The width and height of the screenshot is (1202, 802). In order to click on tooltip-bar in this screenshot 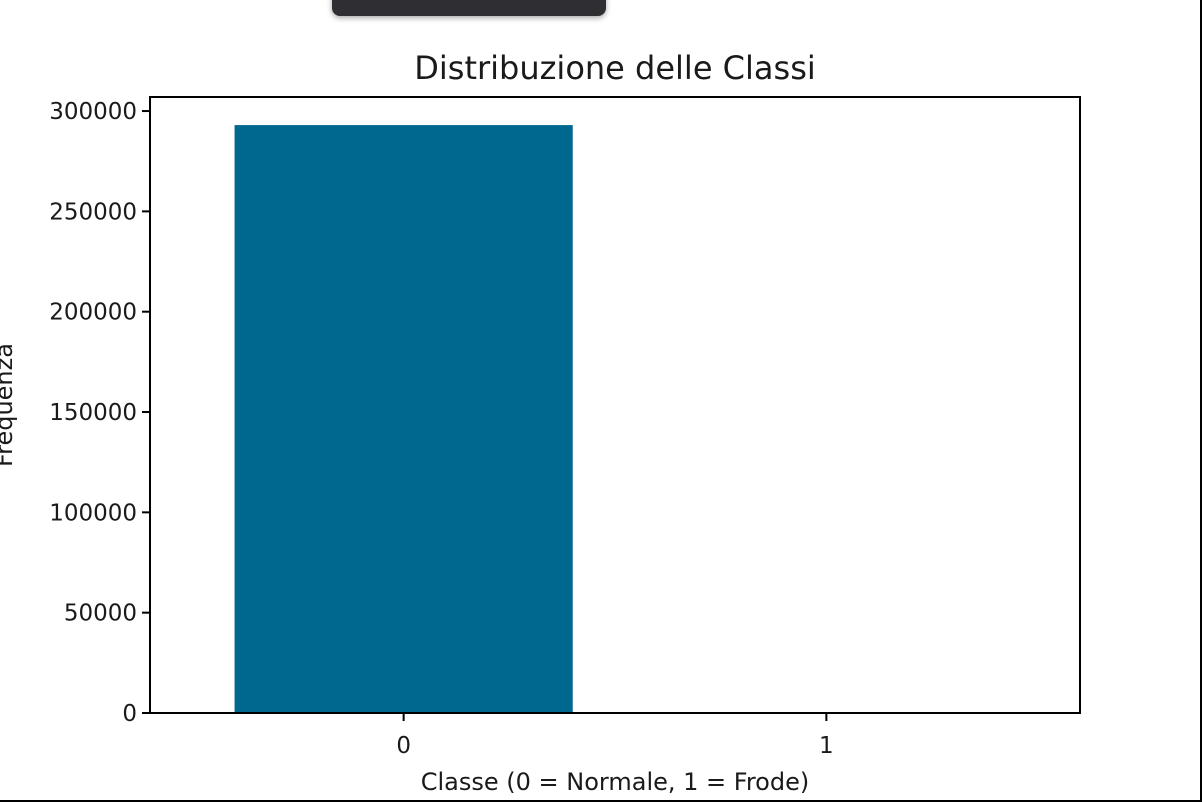, I will do `click(469, 8)`.